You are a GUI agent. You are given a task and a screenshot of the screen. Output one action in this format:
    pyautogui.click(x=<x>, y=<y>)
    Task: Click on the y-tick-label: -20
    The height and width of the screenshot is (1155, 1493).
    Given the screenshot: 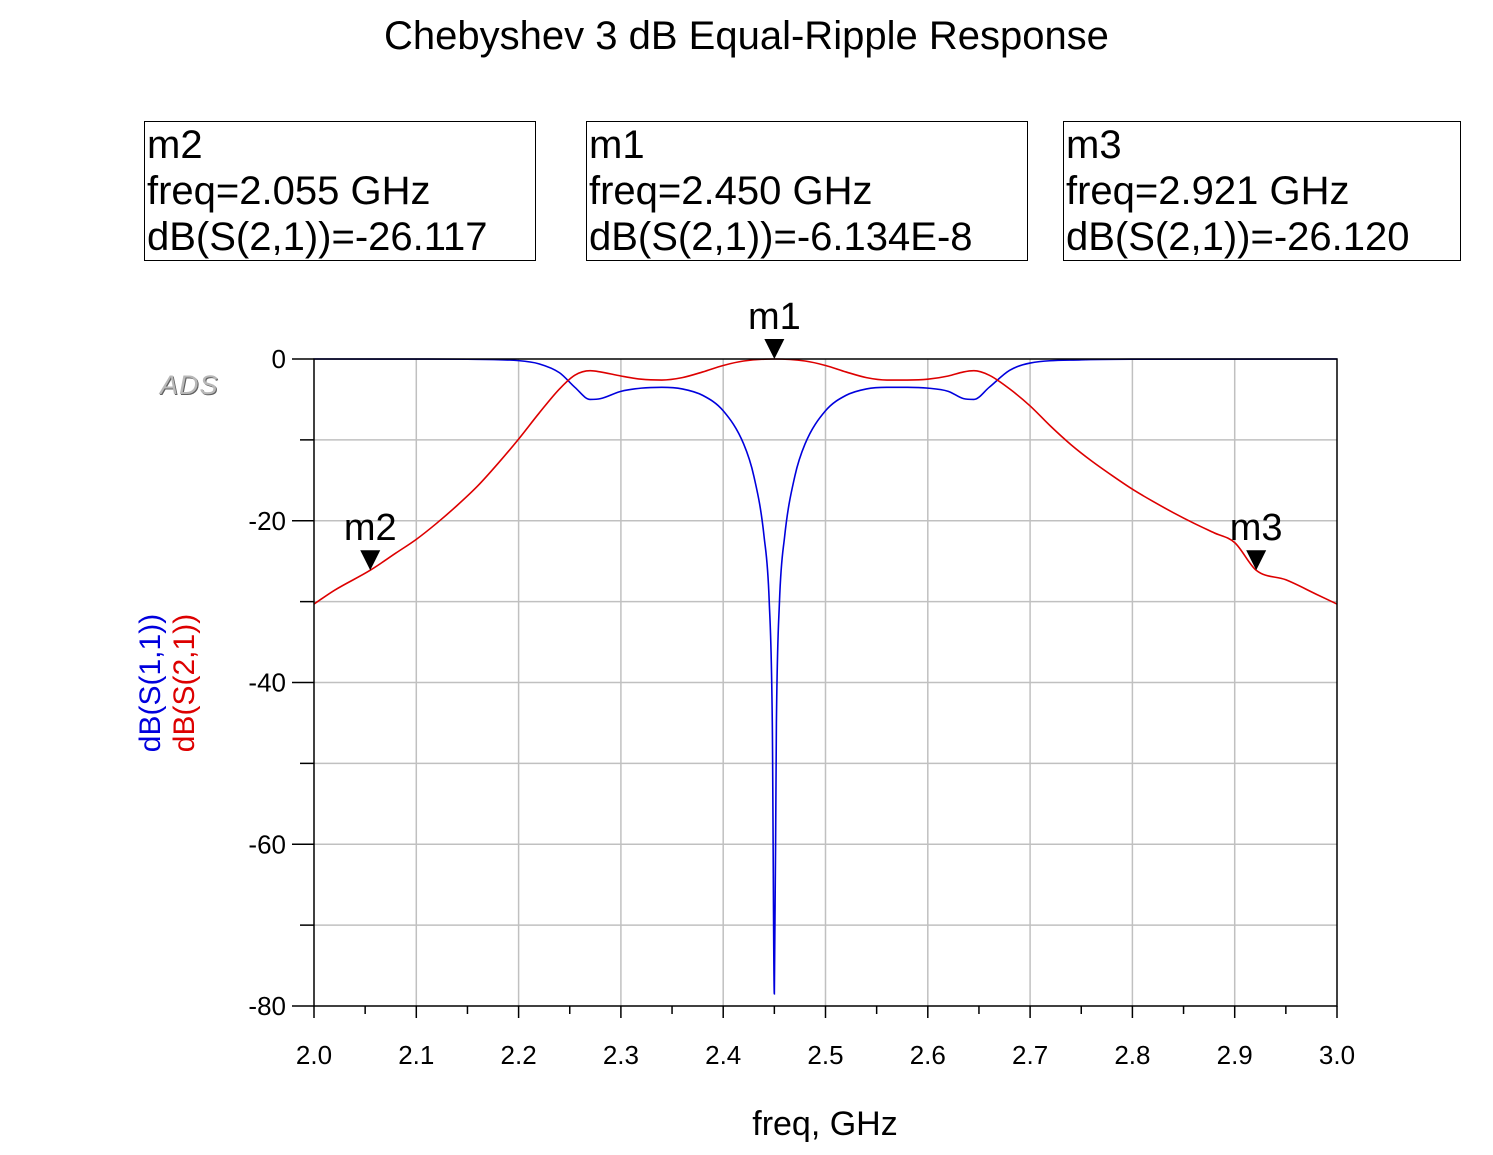 What is the action you would take?
    pyautogui.click(x=267, y=521)
    